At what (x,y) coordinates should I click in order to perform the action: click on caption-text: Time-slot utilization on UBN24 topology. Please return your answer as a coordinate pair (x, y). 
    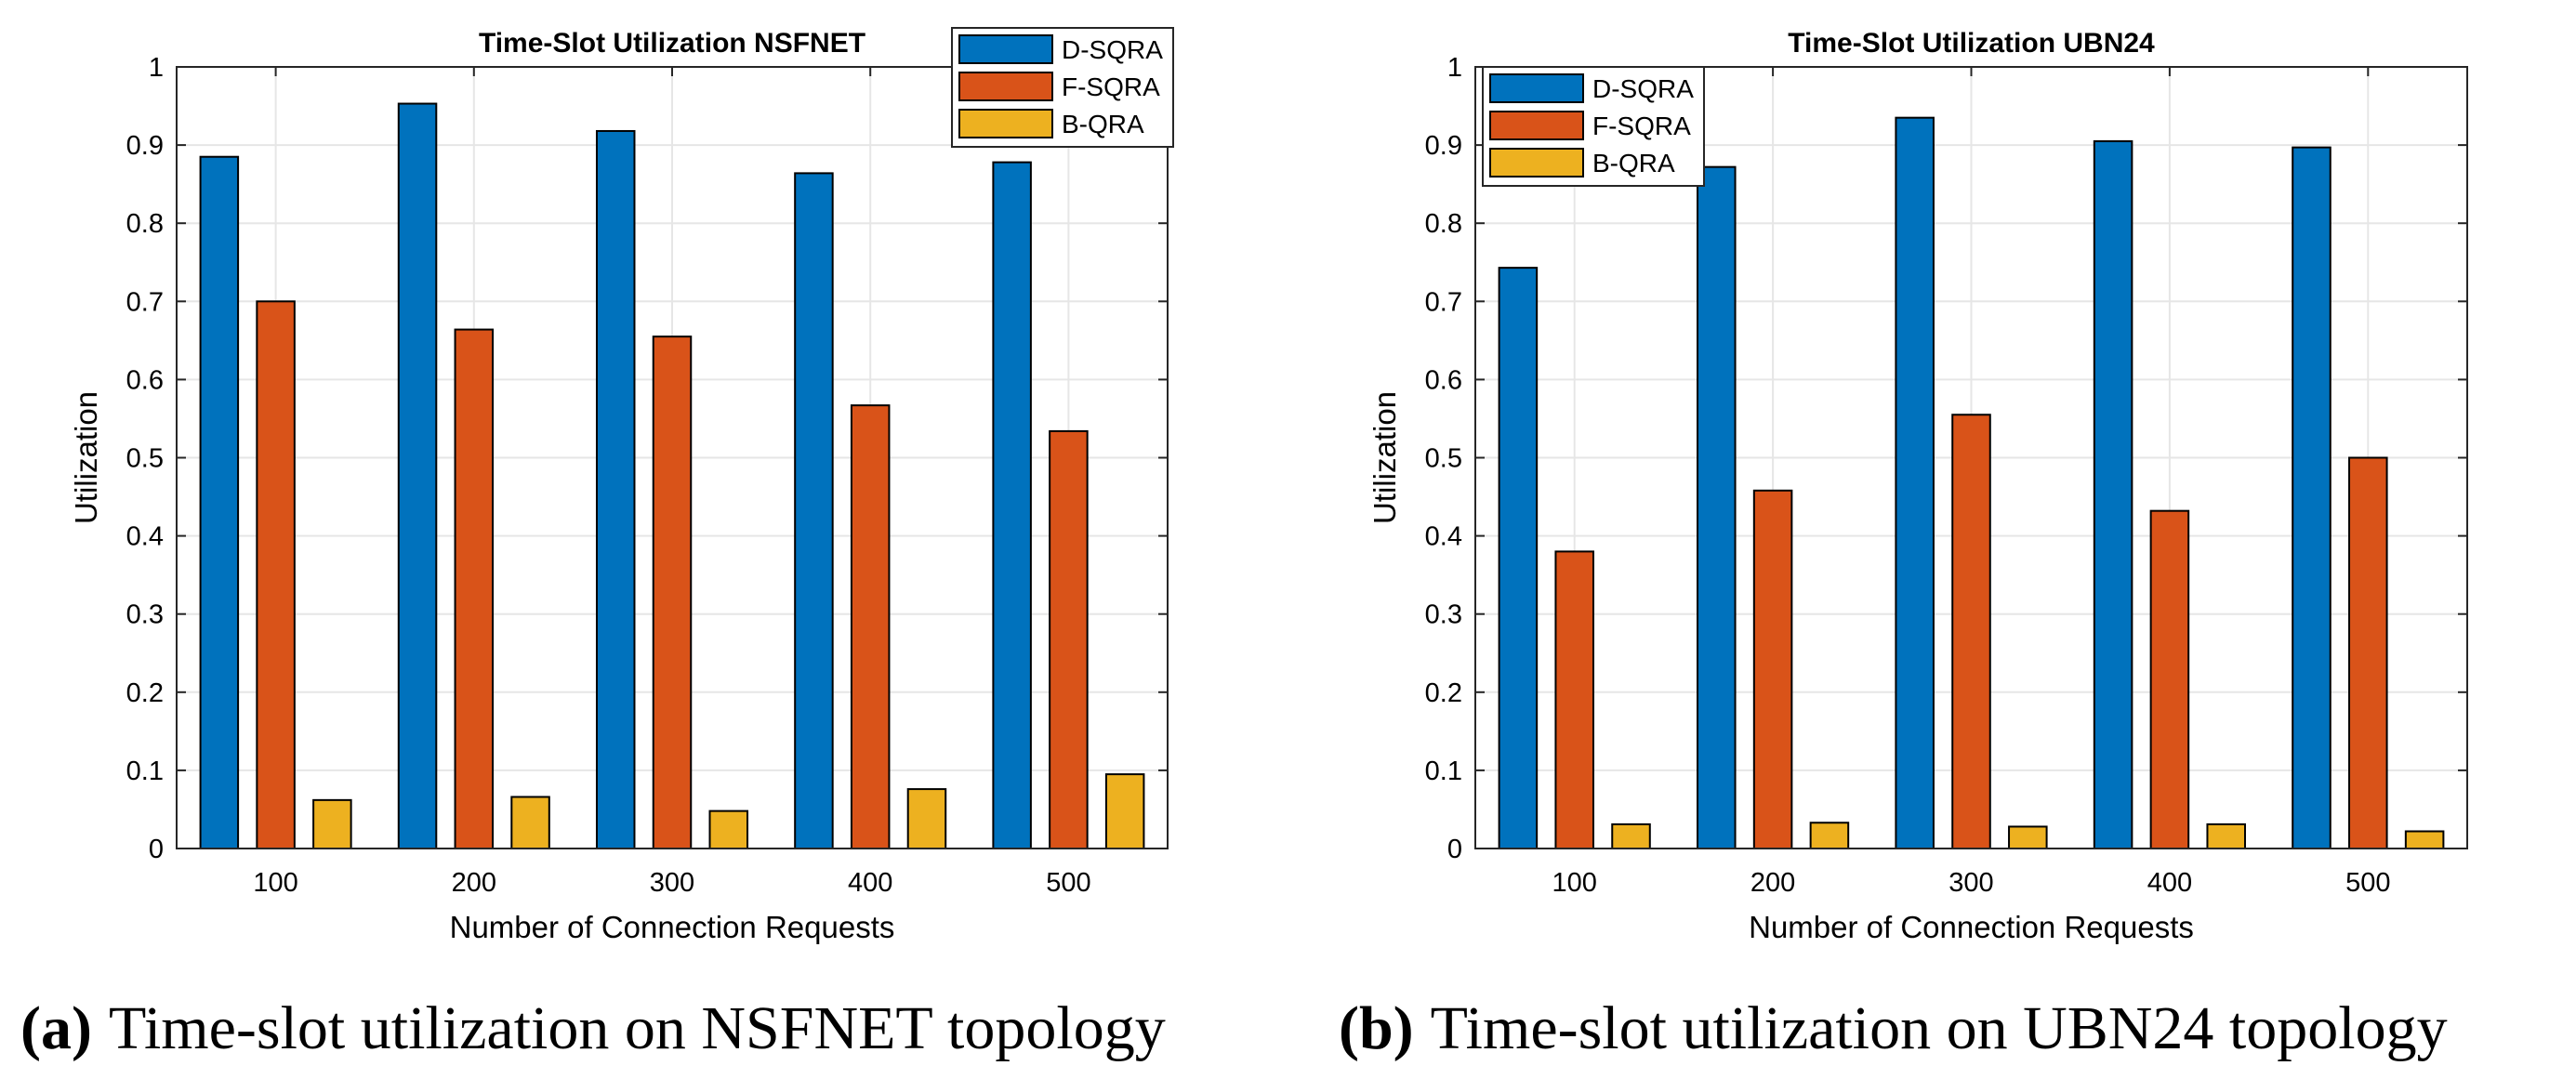
    Looking at the image, I should click on (1939, 1028).